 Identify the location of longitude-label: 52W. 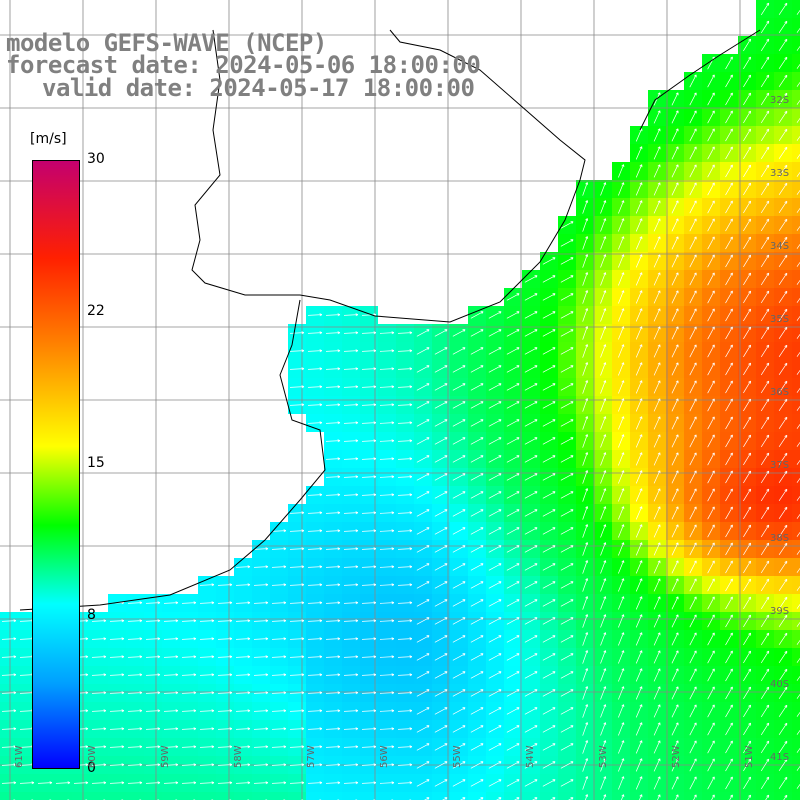
(676, 756).